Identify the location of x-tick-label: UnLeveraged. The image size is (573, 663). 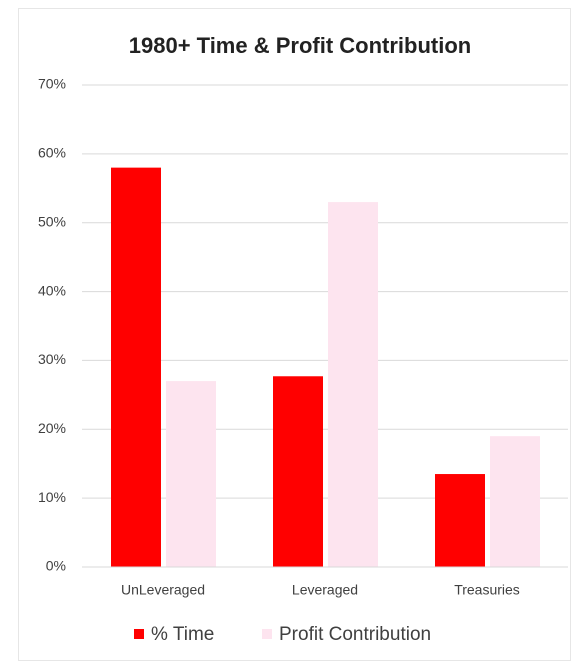
(163, 590).